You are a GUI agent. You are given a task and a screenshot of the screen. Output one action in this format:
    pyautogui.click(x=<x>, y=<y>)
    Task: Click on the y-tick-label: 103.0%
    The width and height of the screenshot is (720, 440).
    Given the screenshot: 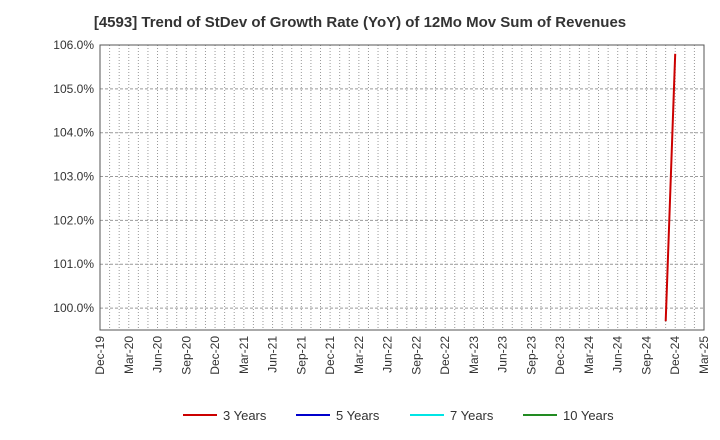 What is the action you would take?
    pyautogui.click(x=73, y=177)
    